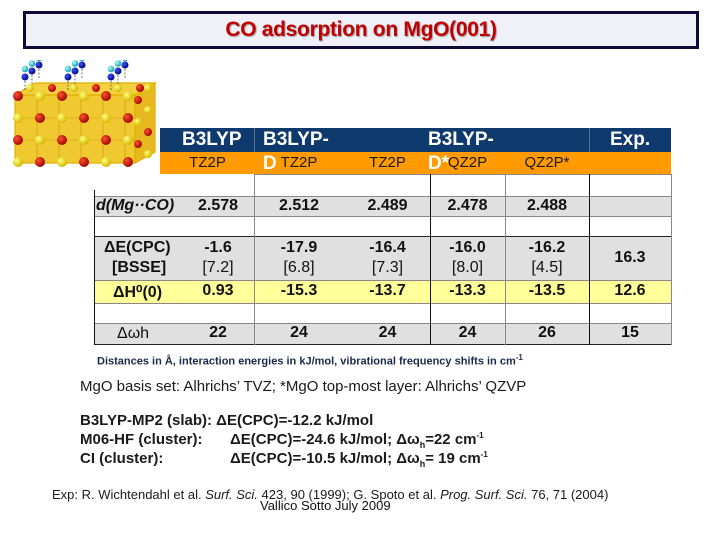 This screenshot has width=720, height=540. What do you see at coordinates (387, 247) in the screenshot?
I see `cell: -16.4` at bounding box center [387, 247].